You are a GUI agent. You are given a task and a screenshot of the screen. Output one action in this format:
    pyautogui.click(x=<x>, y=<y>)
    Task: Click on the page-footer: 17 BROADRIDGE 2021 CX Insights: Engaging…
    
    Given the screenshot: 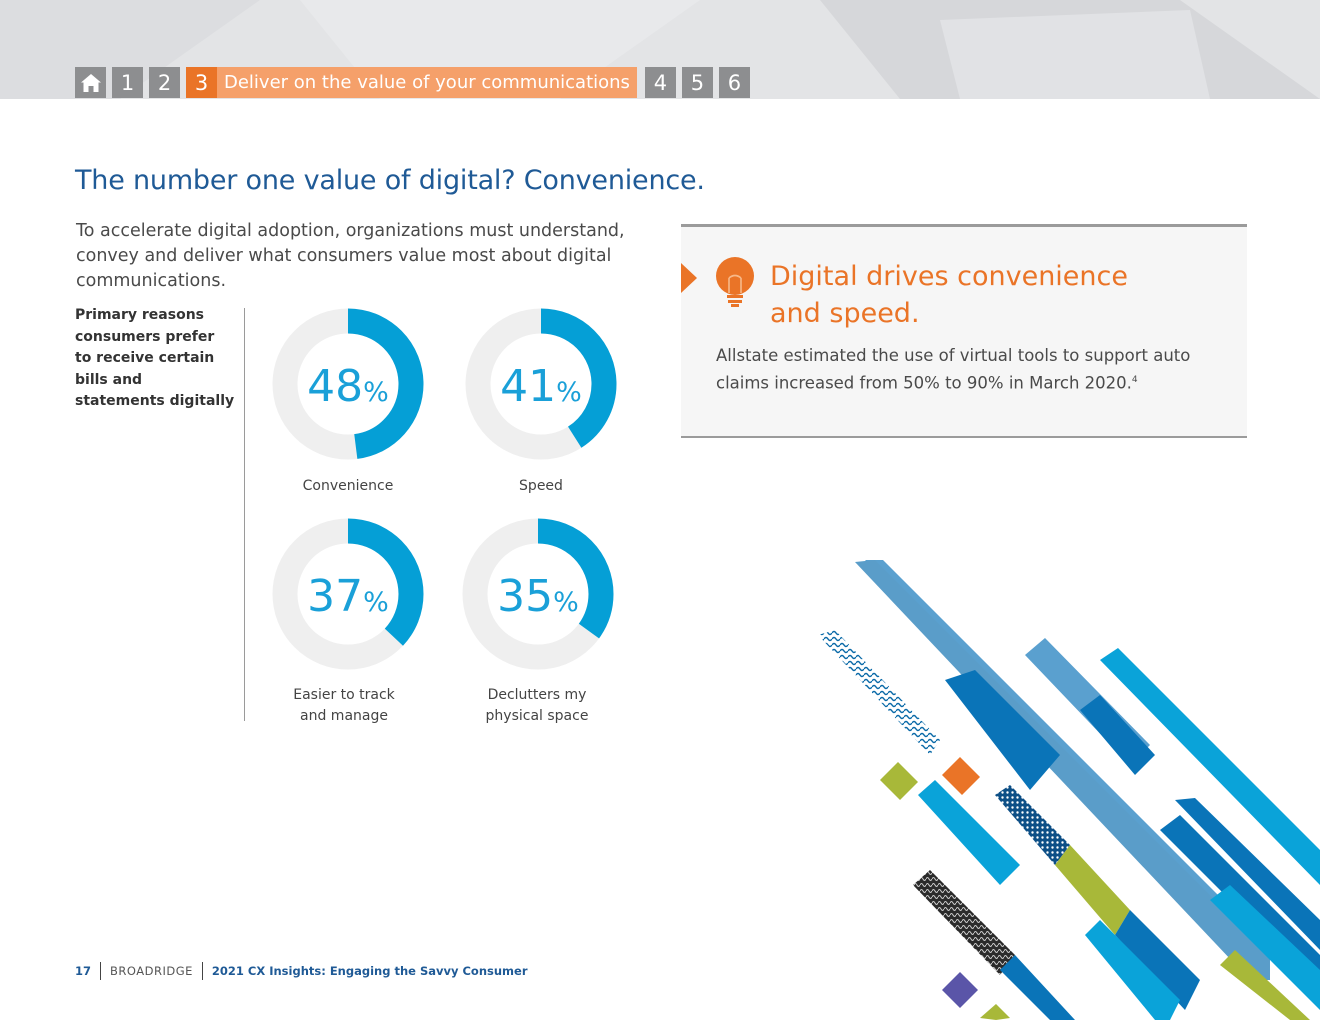 What is the action you would take?
    pyautogui.click(x=301, y=971)
    